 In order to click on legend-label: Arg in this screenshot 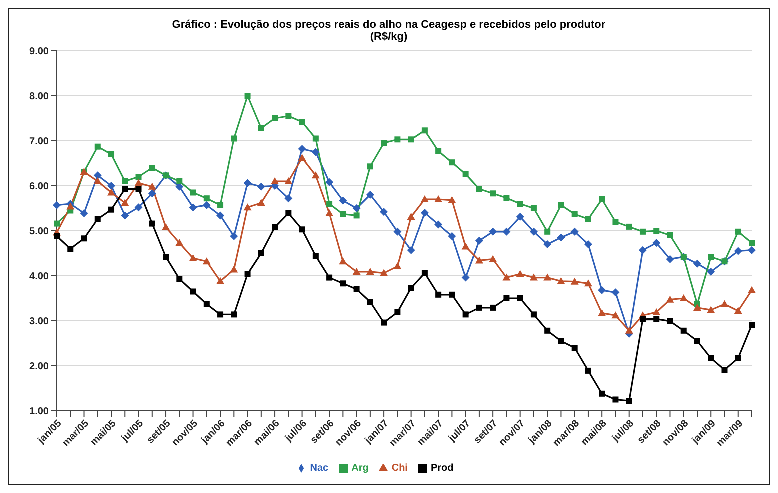, I will do `click(360, 468)`.